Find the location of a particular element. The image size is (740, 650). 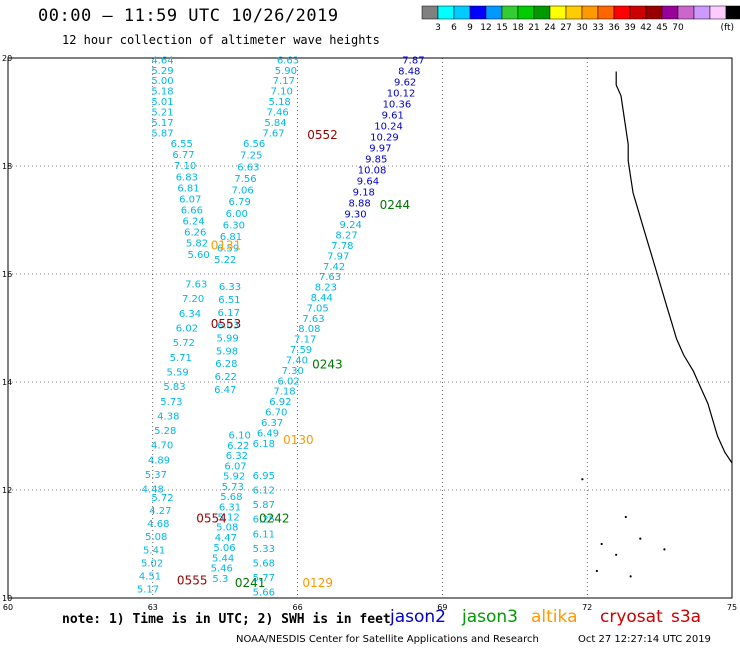

swh-value-label: 5.92 is located at coordinates (234, 477).